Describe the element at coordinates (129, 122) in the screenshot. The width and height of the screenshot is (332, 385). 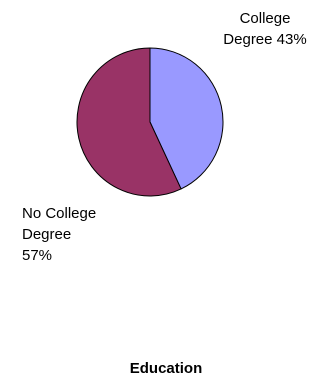
I see `pie-slice-no-college` at that location.